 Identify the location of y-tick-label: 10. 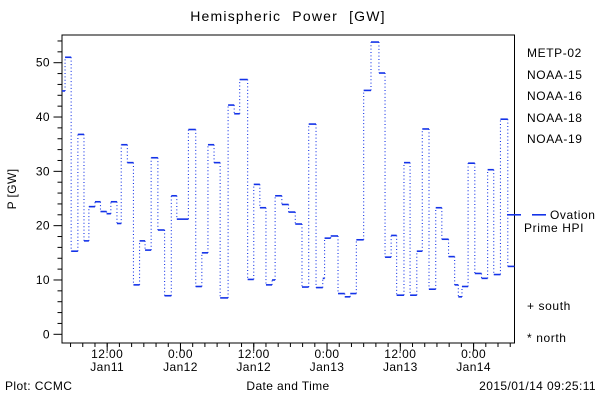
(43, 280).